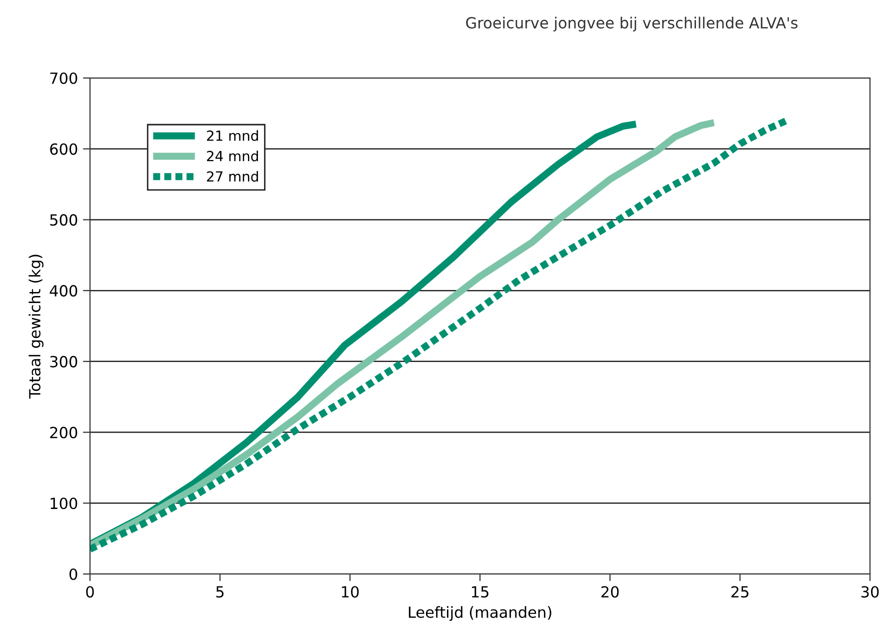  I want to click on x-tick-label: 20, so click(610, 592).